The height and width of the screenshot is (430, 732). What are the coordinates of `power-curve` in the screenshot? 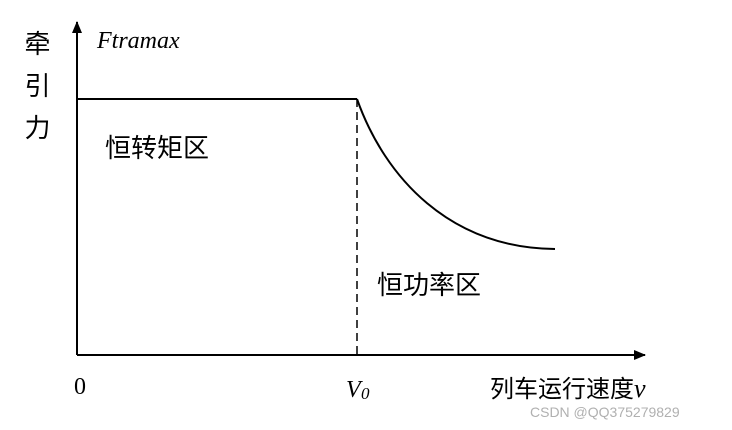 It's located at (456, 174).